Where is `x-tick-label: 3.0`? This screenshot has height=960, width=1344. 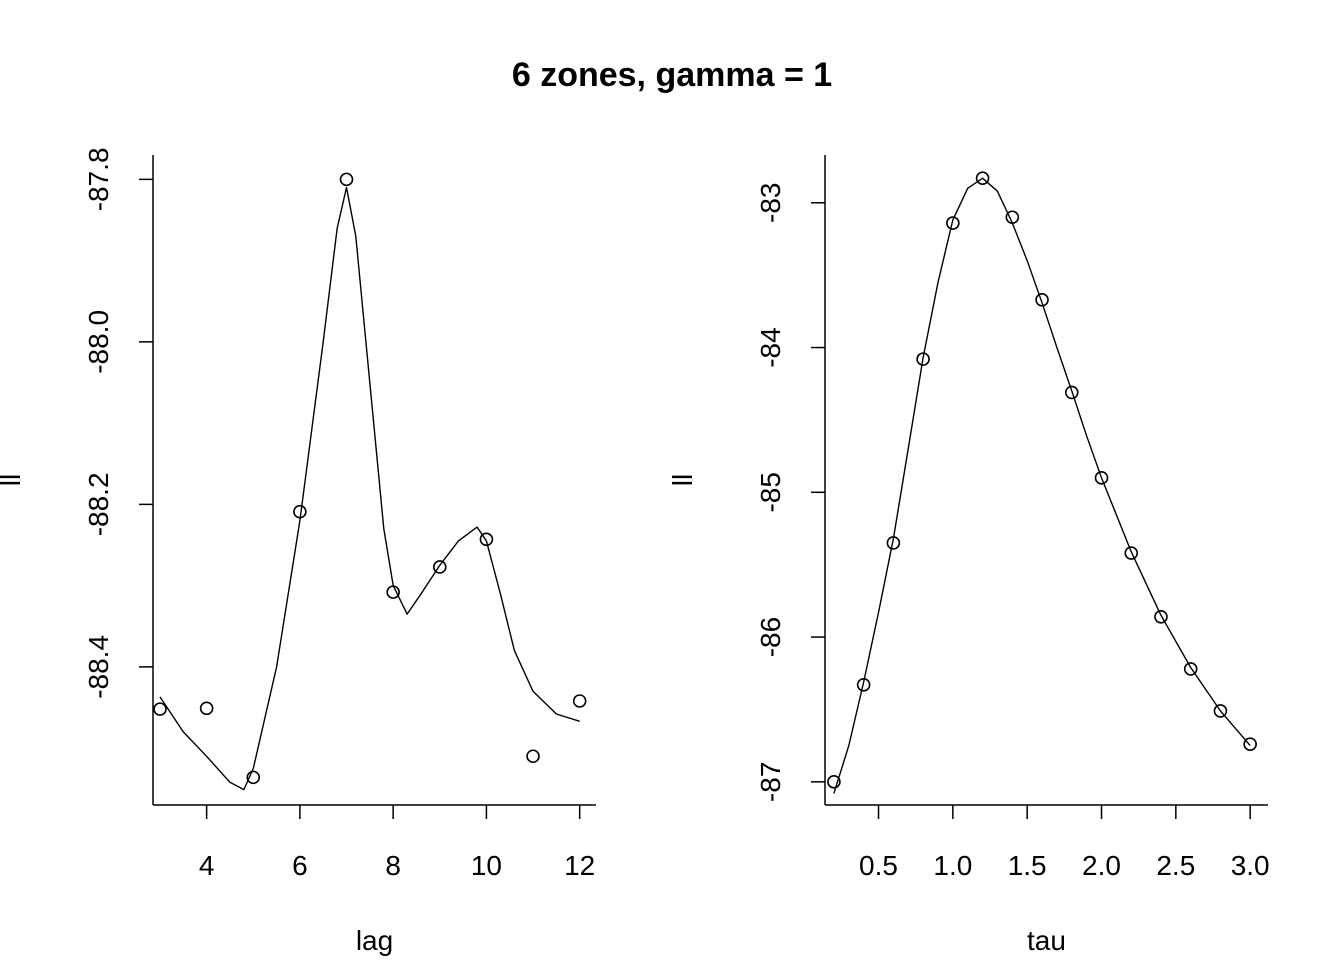
x-tick-label: 3.0 is located at coordinates (1250, 865).